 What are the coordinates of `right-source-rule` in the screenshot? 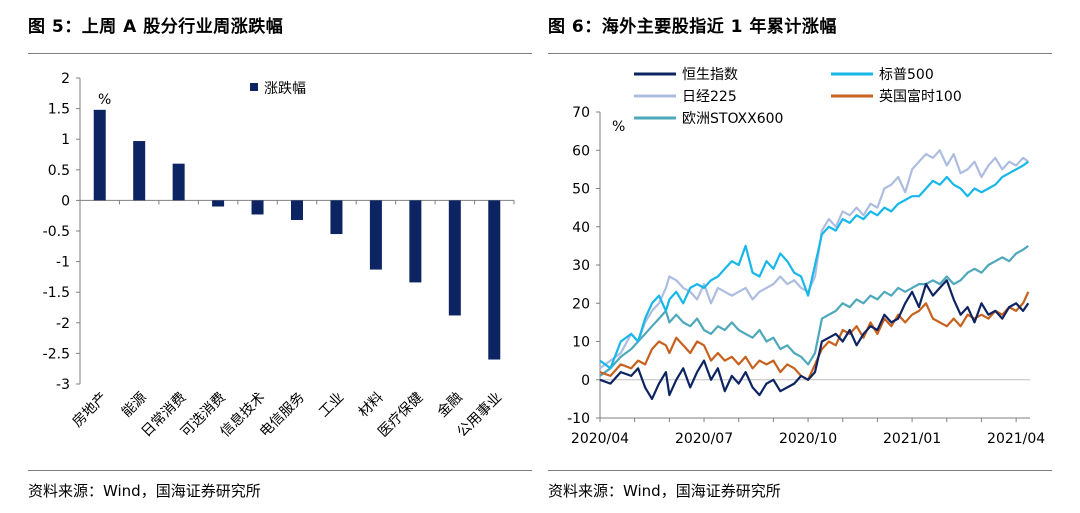 It's located at (800, 470).